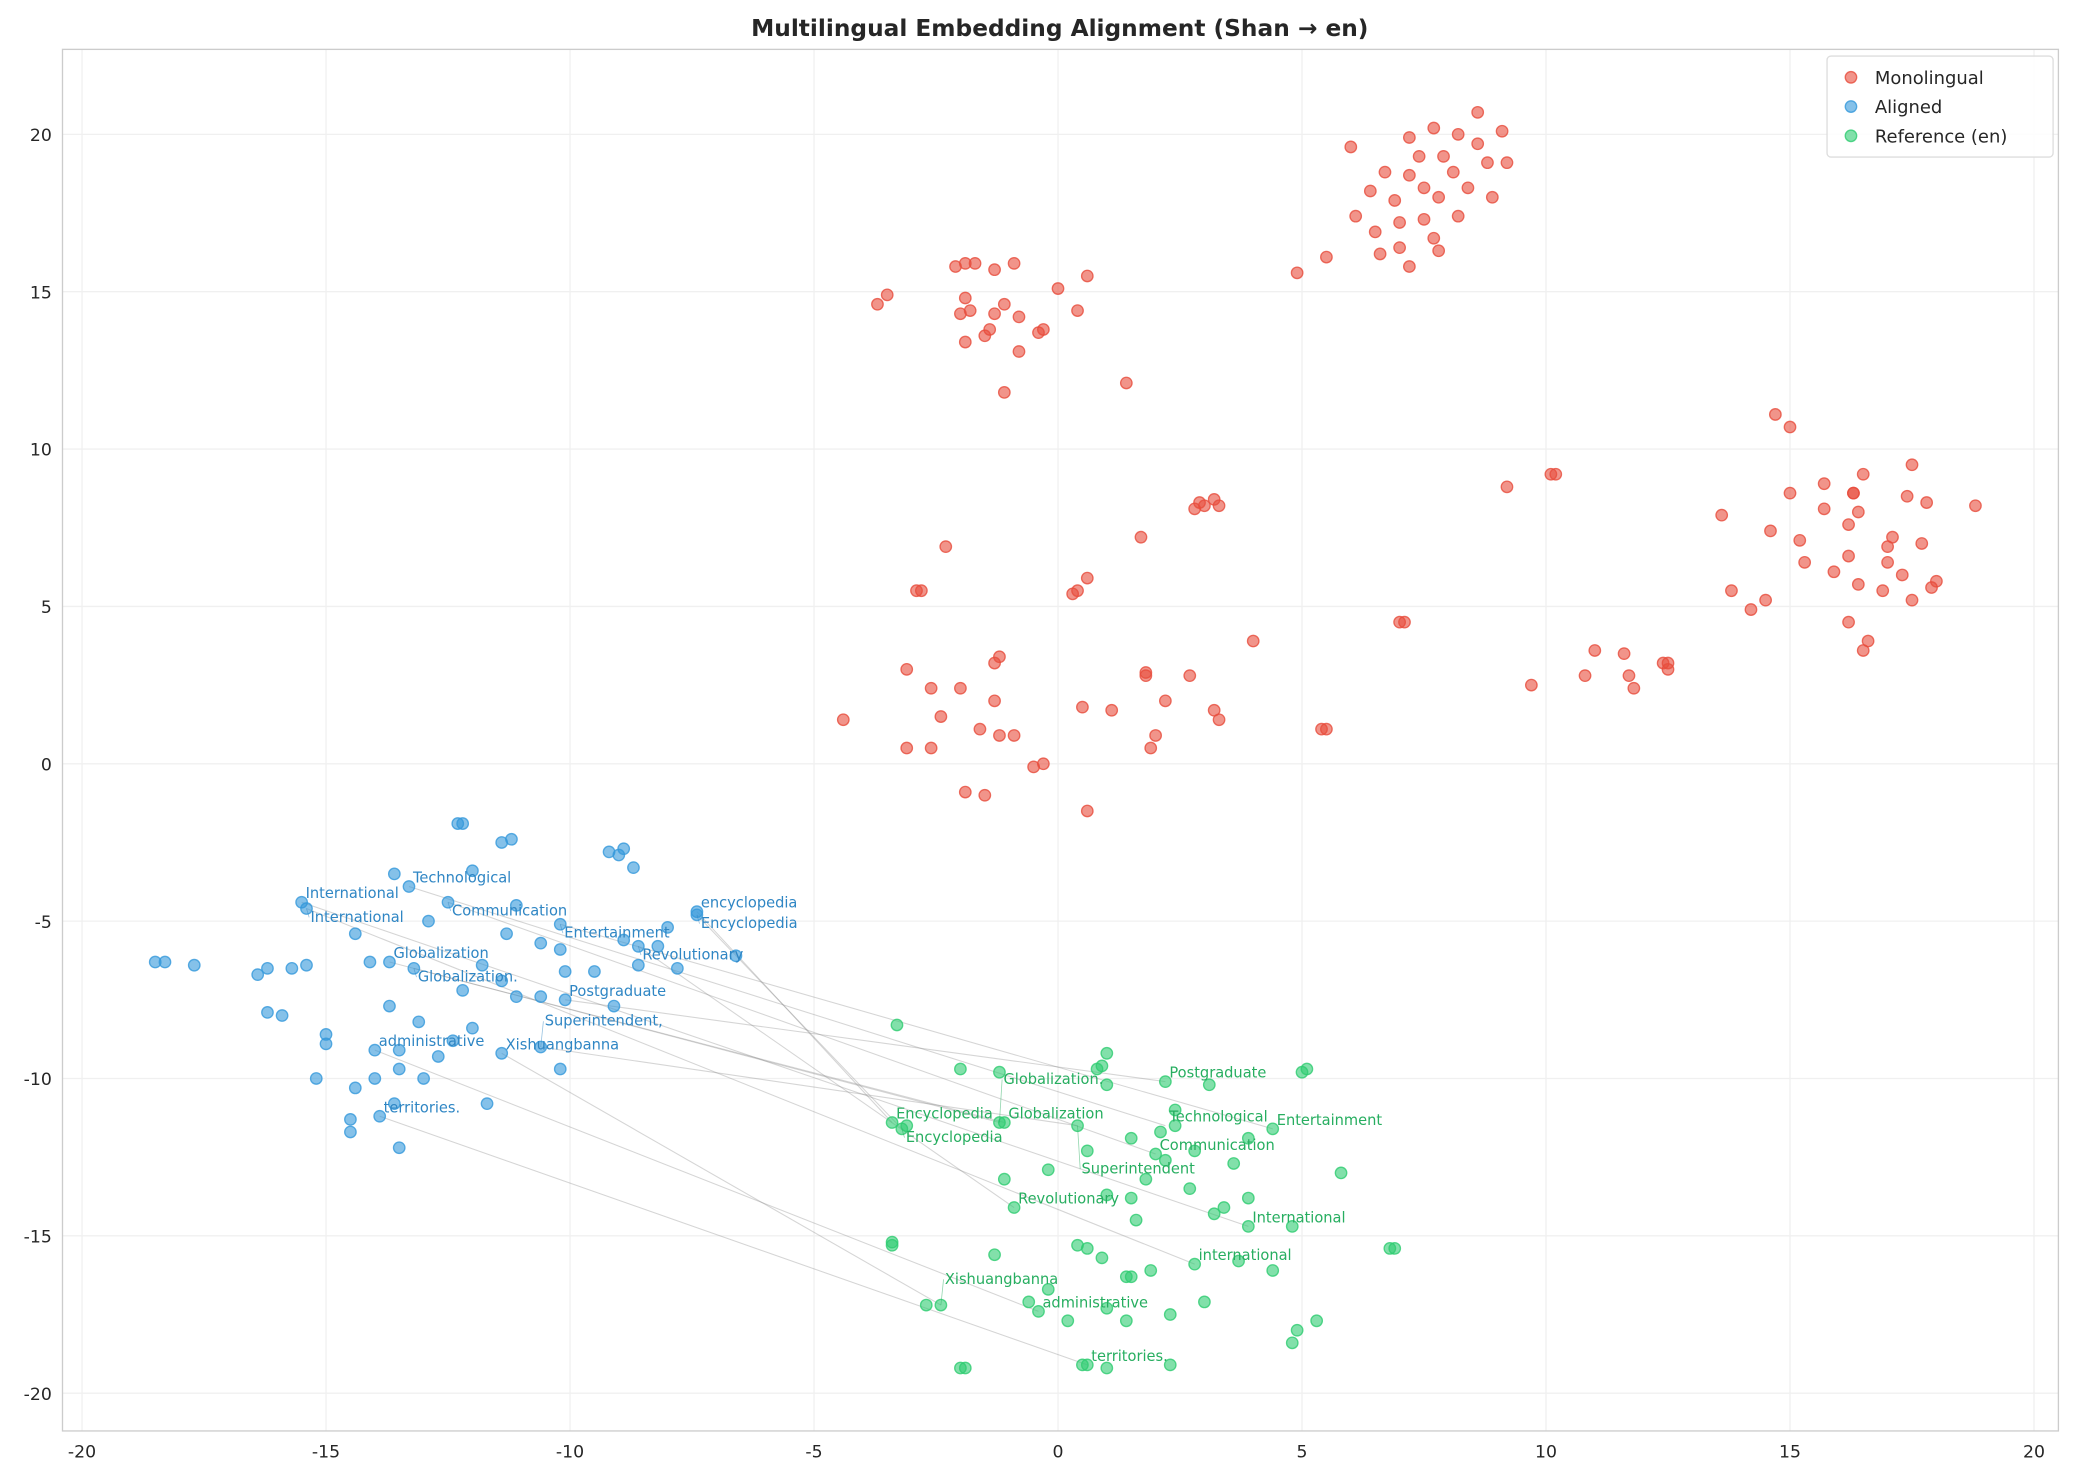 The height and width of the screenshot is (1483, 2085). I want to click on x-tick-label: -15, so click(326, 1453).